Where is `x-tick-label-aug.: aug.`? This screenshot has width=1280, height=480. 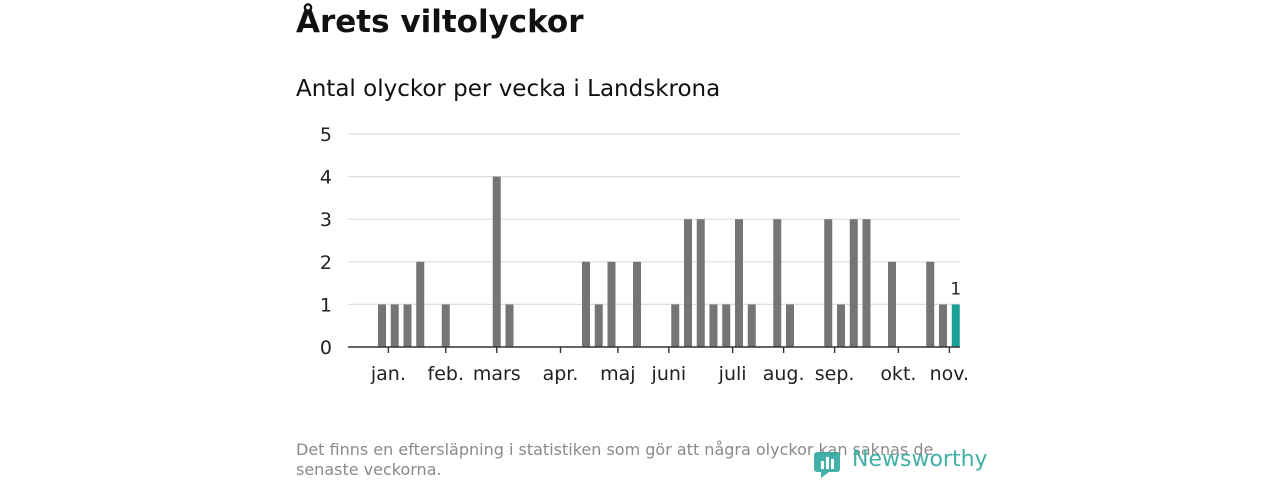
x-tick-label-aug.: aug. is located at coordinates (784, 374).